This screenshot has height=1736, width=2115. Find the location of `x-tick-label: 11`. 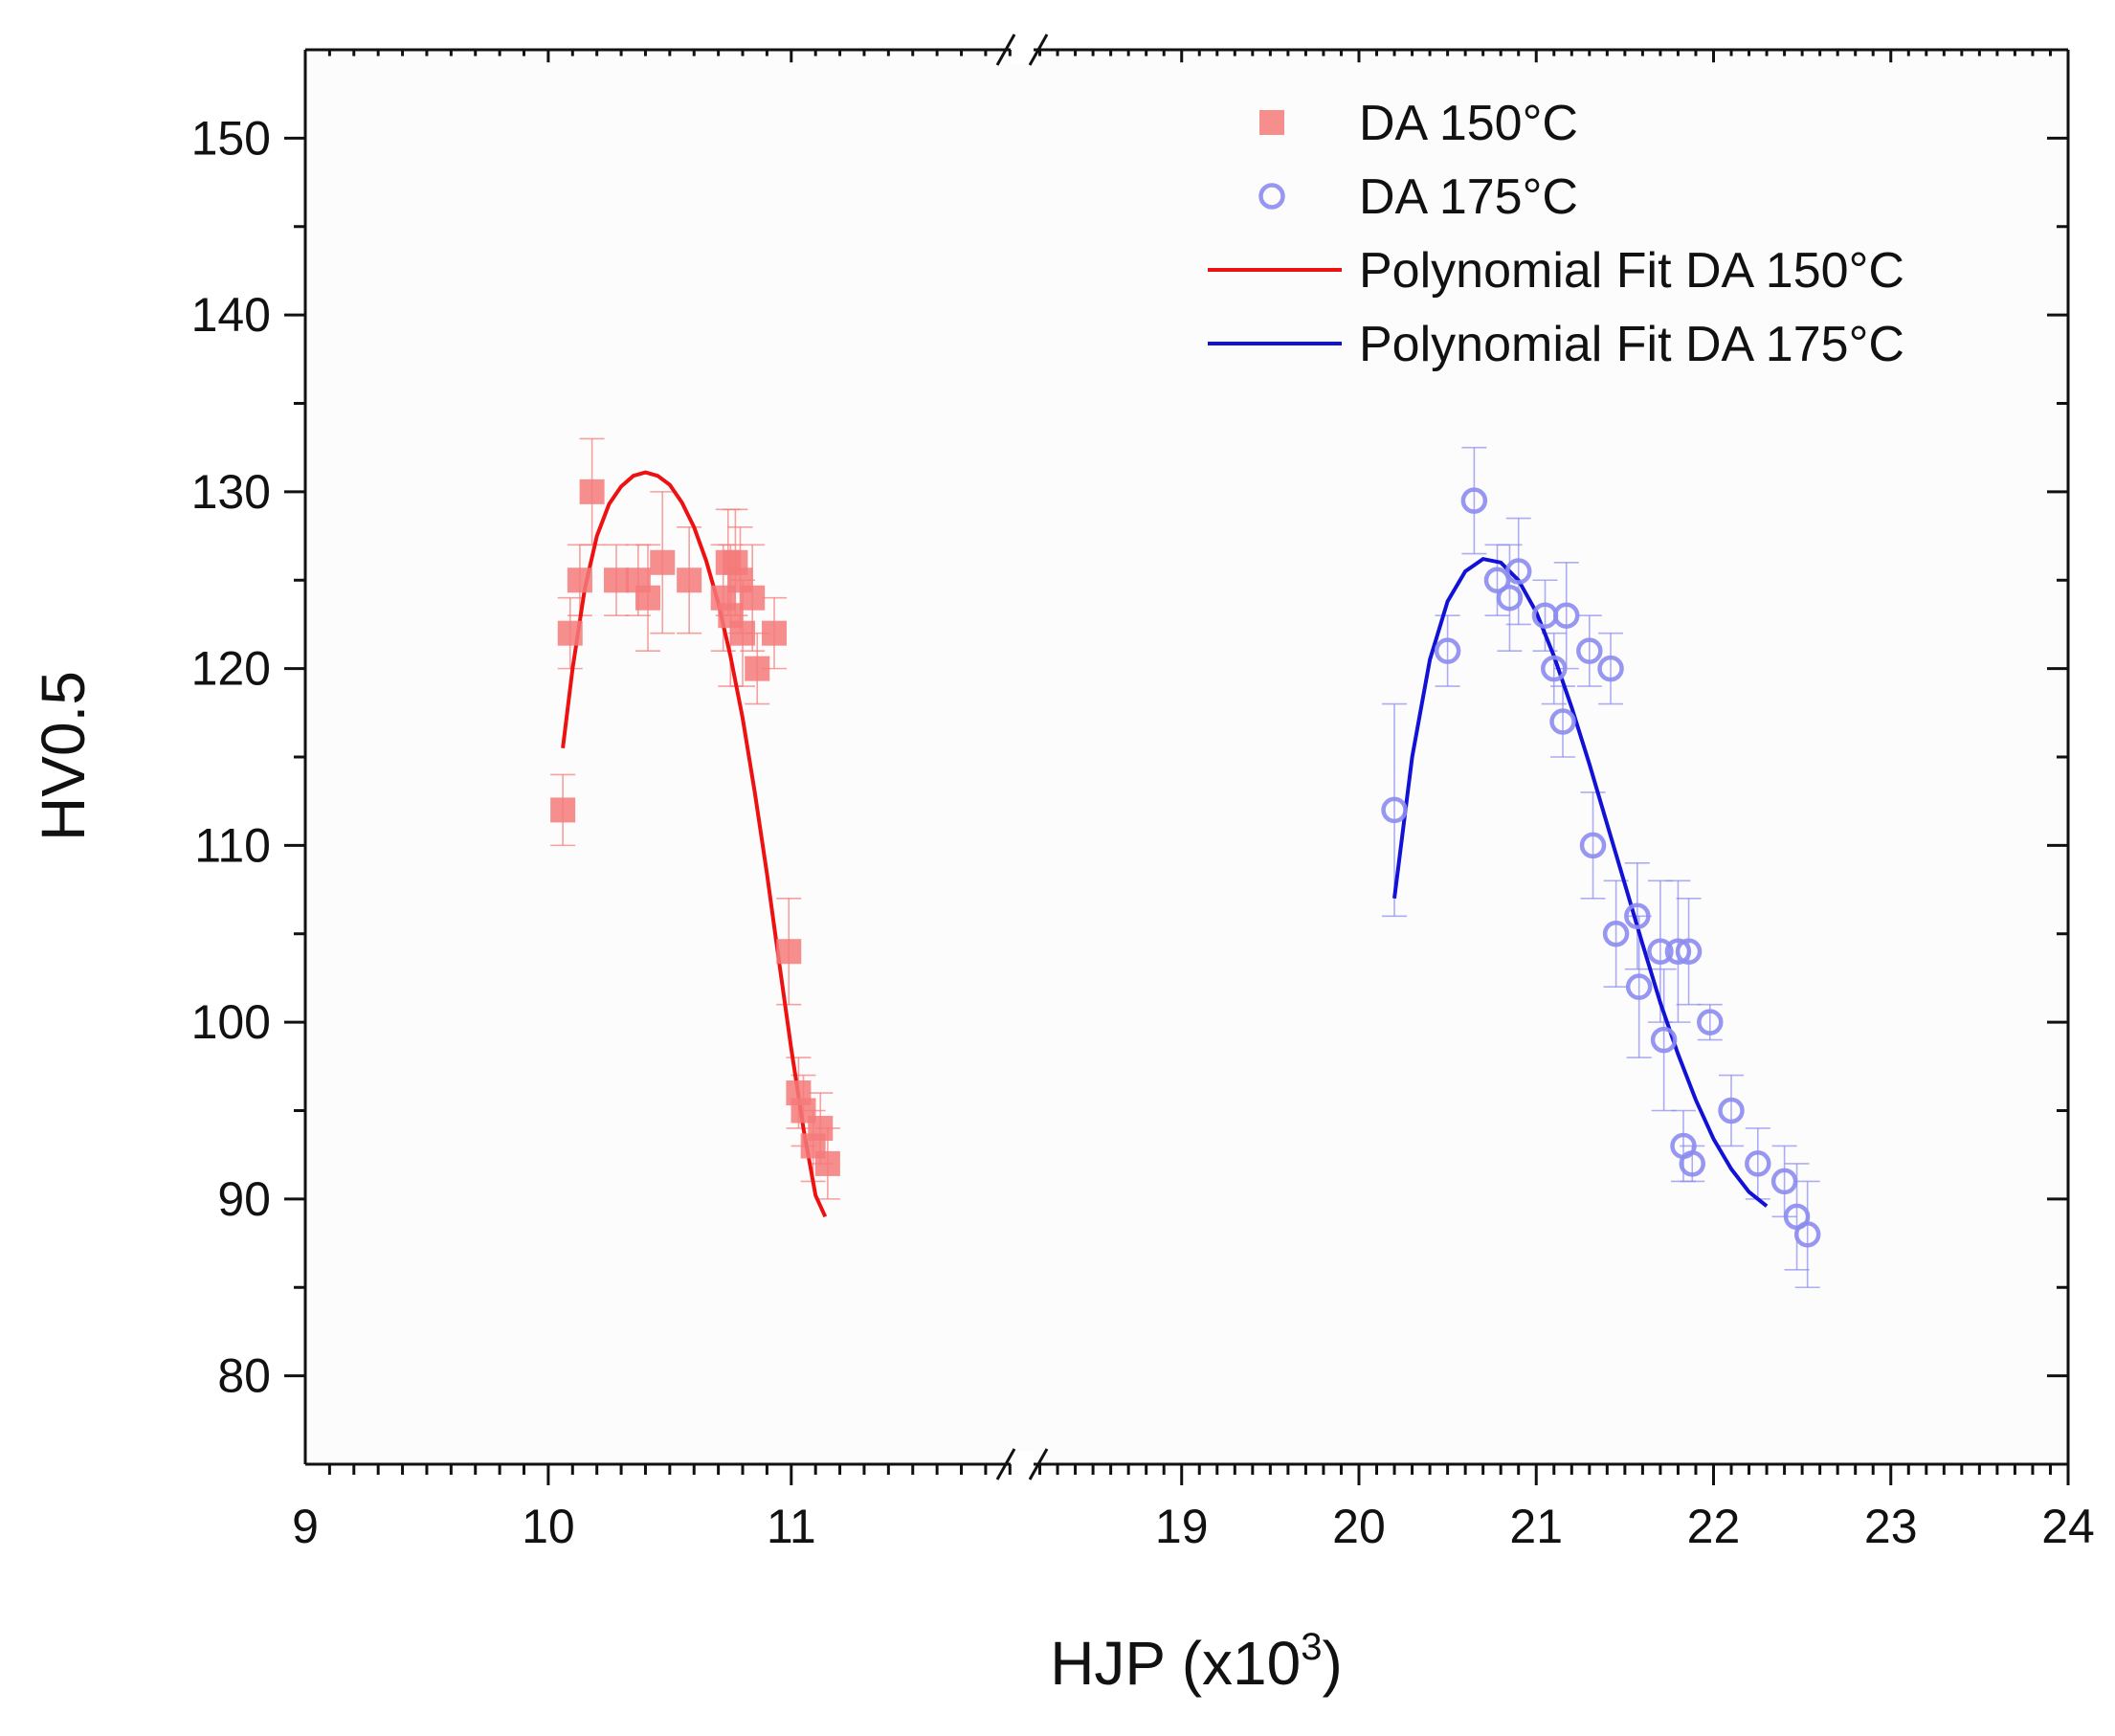

x-tick-label: 11 is located at coordinates (791, 1526).